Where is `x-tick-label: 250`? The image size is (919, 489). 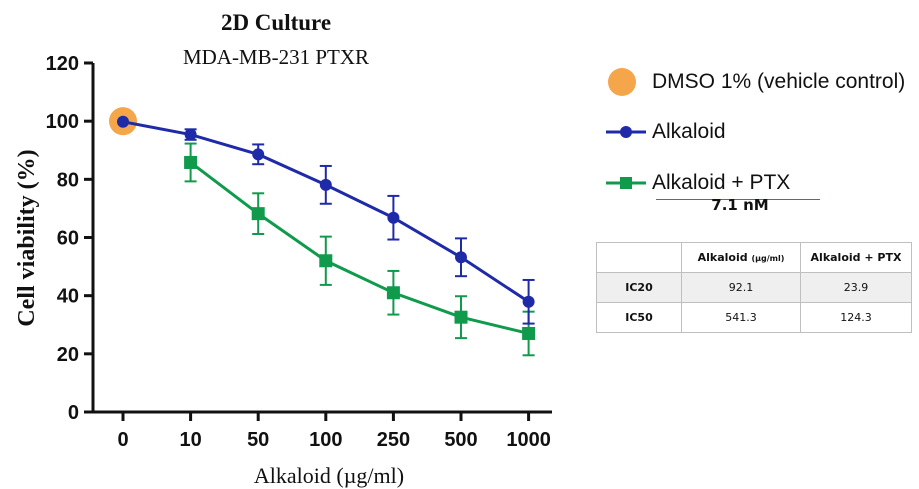 x-tick-label: 250 is located at coordinates (393, 440).